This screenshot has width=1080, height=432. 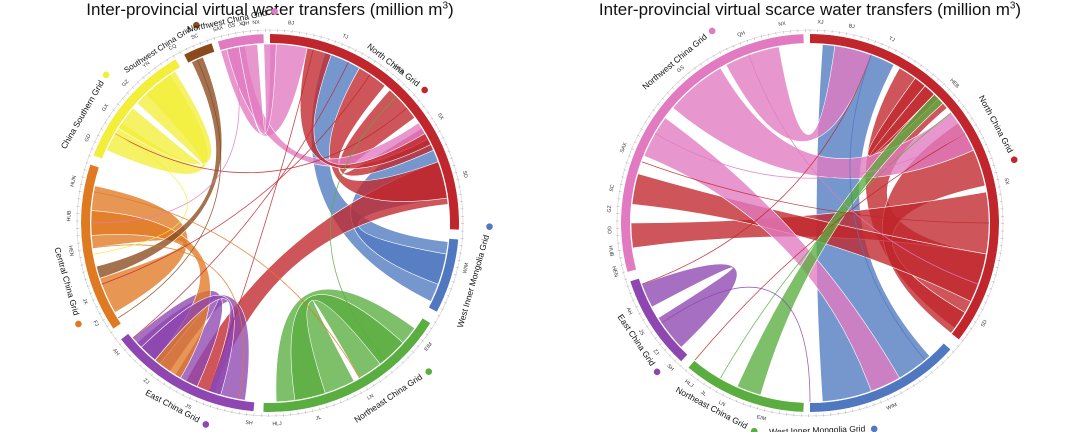 What do you see at coordinates (147, 64) in the screenshot?
I see `province-label: YN` at bounding box center [147, 64].